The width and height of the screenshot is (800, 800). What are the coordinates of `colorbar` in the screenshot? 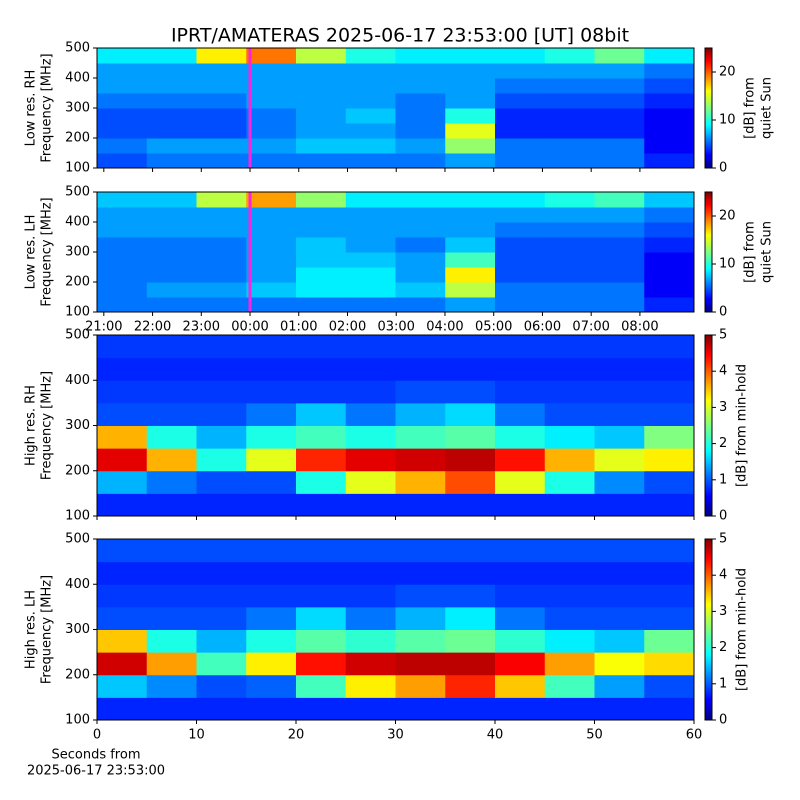 It's located at (708, 629).